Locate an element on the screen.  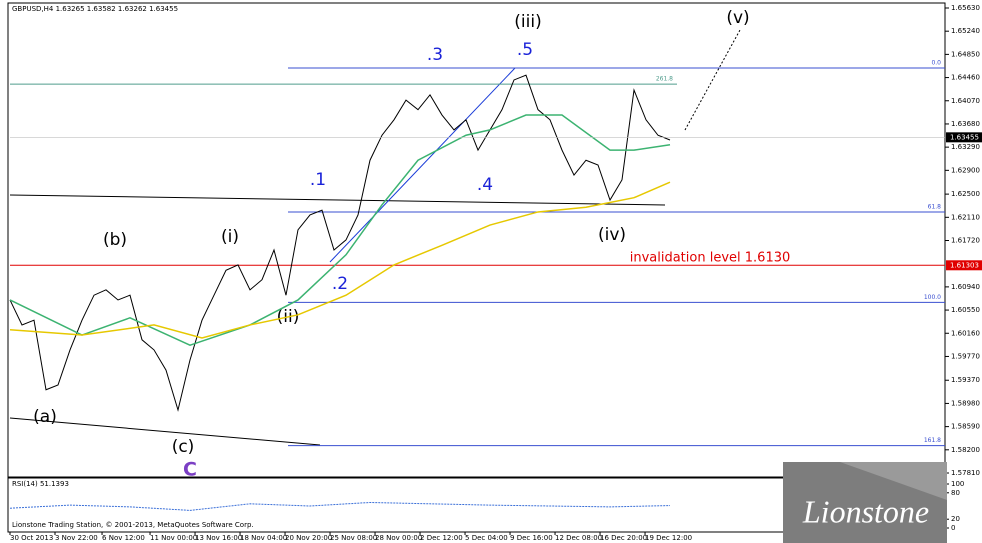
level-price: 1.61303 is located at coordinates (964, 265).